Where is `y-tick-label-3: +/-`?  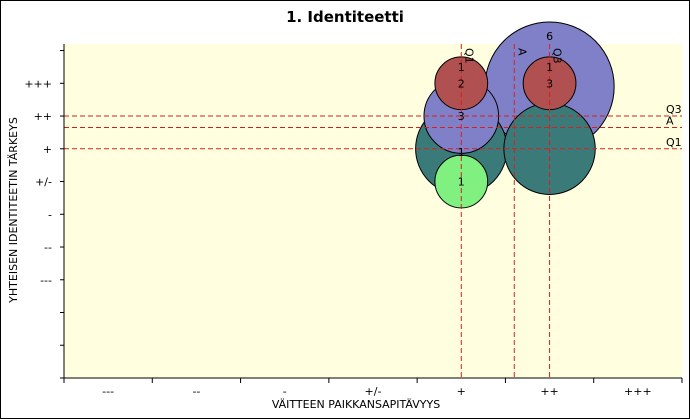
y-tick-label-3: +/- is located at coordinates (43, 182).